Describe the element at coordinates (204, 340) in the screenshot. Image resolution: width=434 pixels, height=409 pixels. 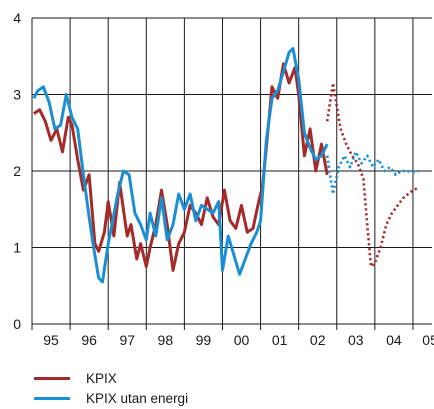
I see `x-tick-label: 99` at that location.